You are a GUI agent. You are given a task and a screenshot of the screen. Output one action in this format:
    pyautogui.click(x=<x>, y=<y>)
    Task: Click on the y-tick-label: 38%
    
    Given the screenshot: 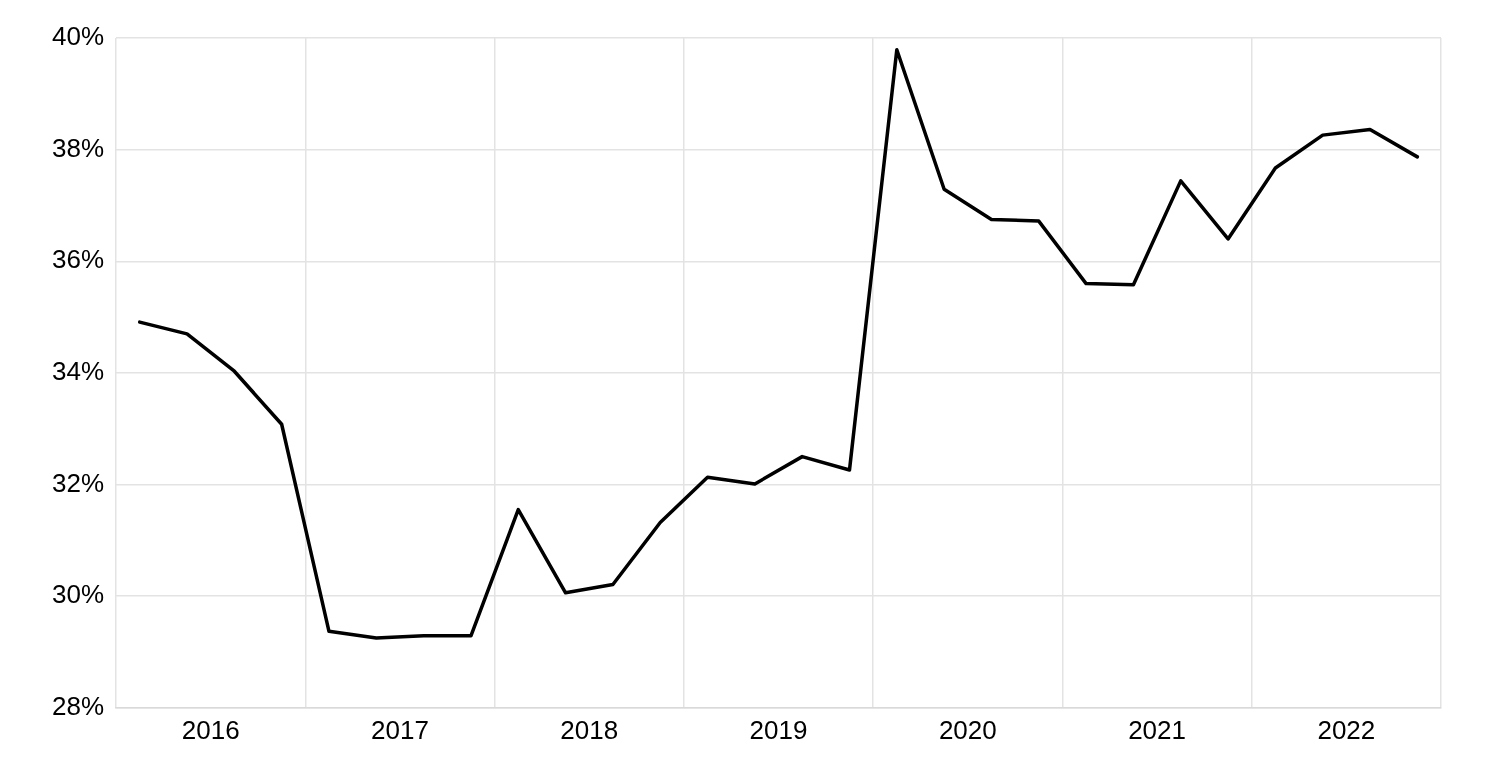 What is the action you would take?
    pyautogui.click(x=78, y=147)
    